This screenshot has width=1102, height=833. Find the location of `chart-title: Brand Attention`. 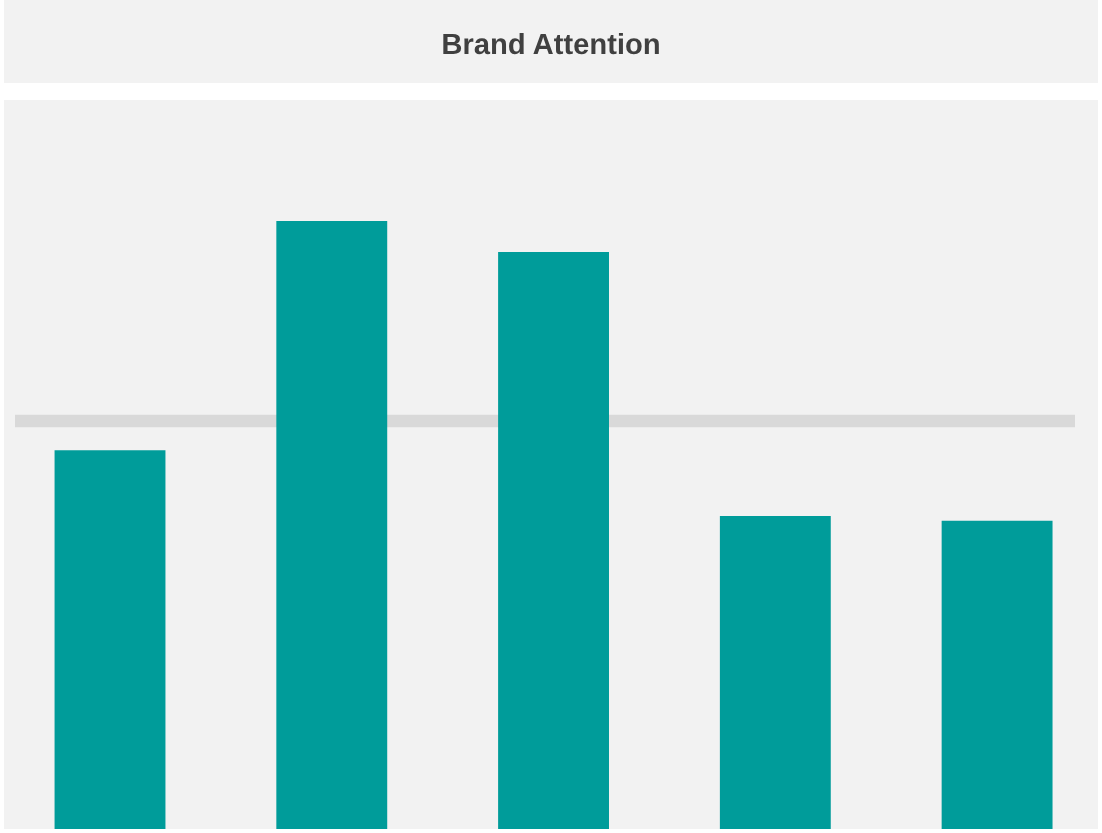

chart-title: Brand Attention is located at coordinates (551, 43).